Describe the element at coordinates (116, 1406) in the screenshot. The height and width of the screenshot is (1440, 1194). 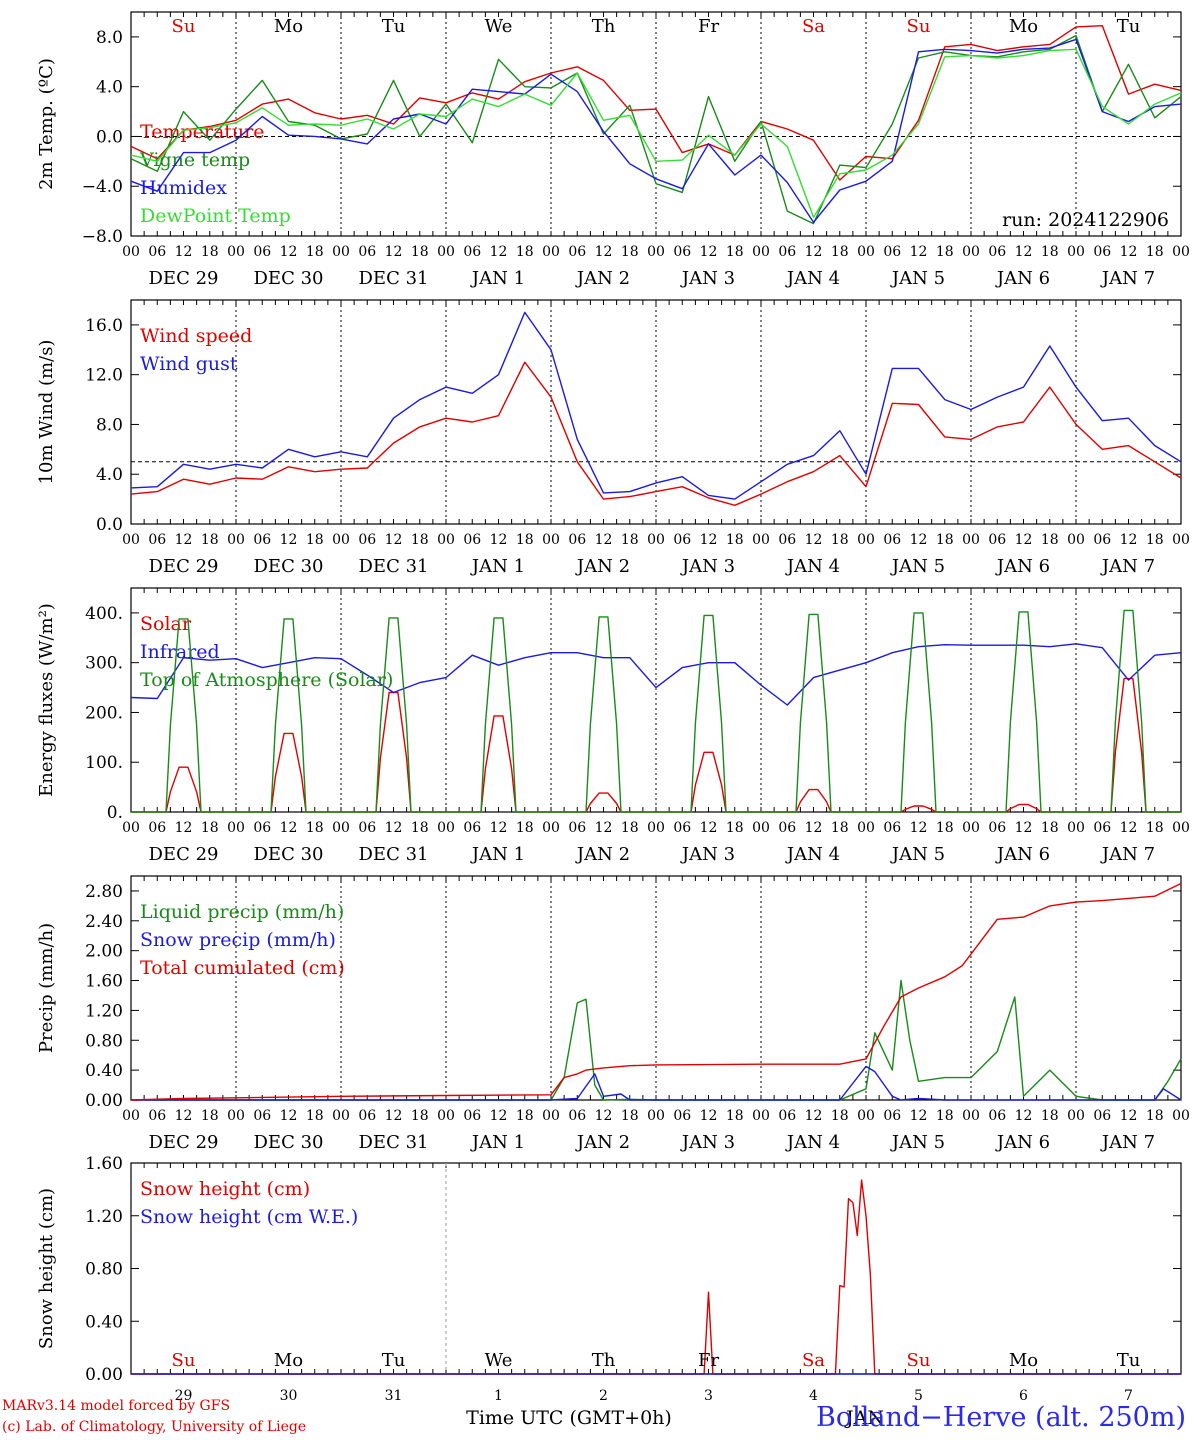
I see `credit-model: MARv3.14 model forced by GFS` at that location.